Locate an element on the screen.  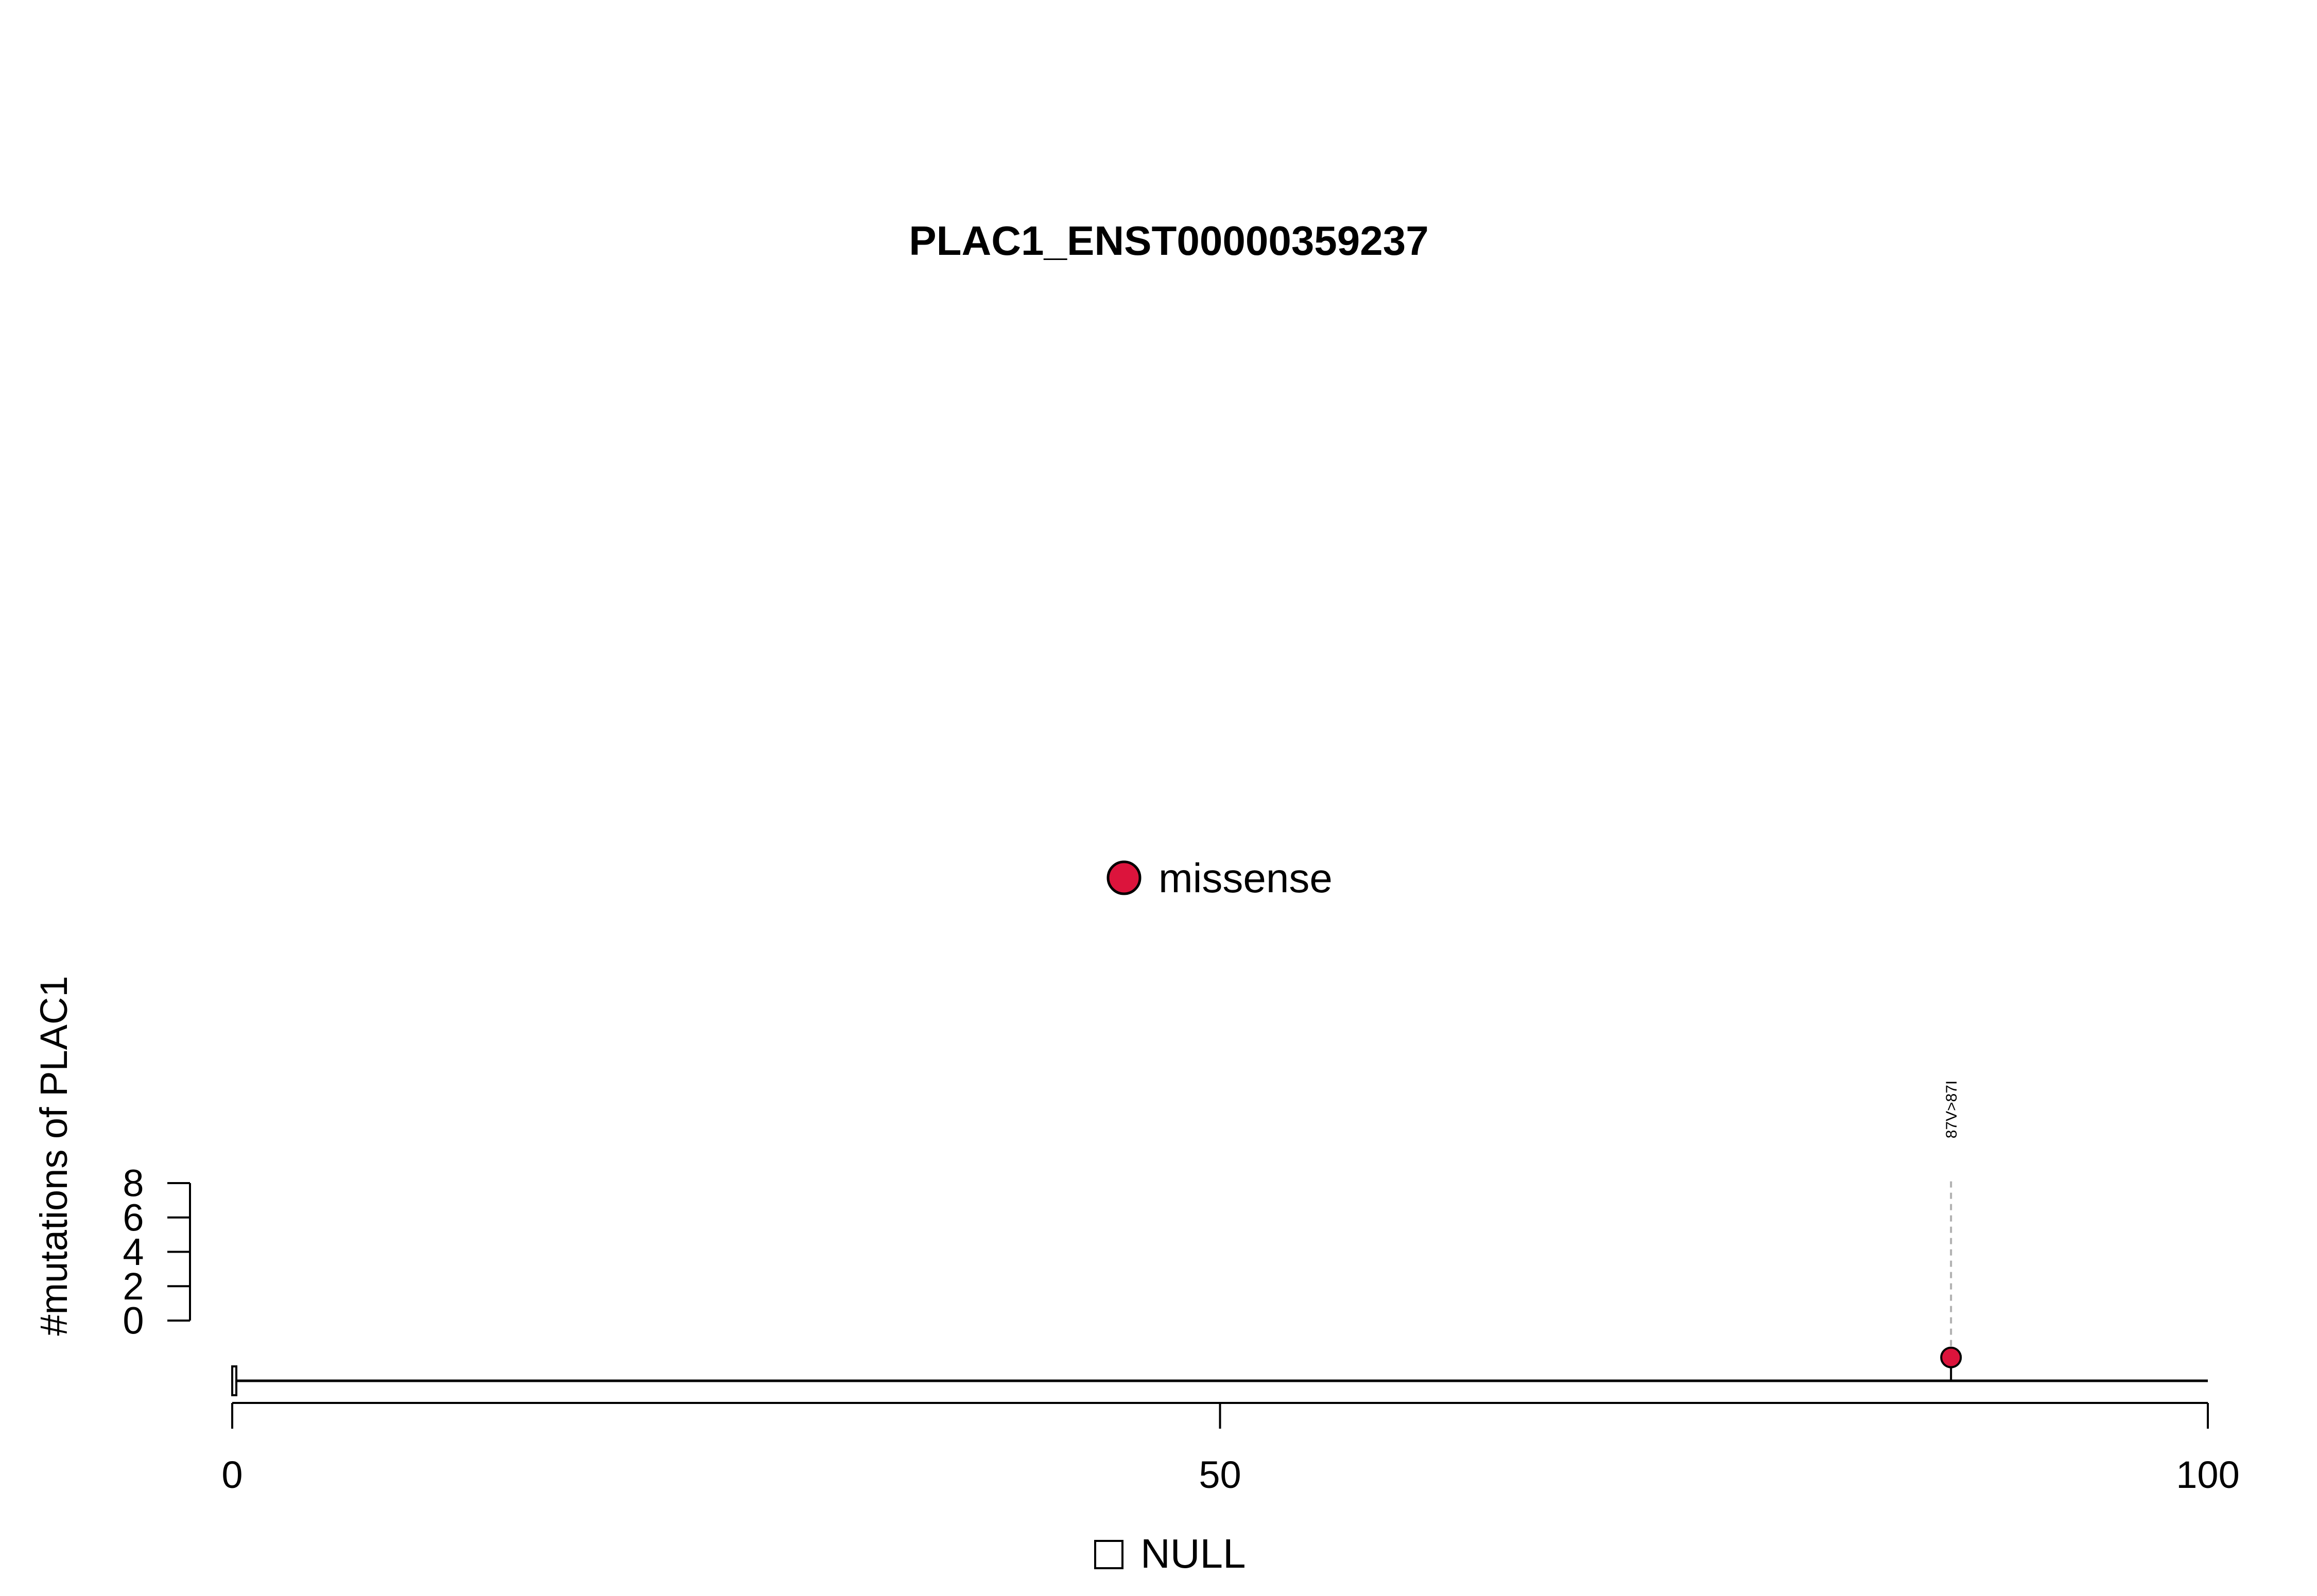
legend-swatch-missense is located at coordinates (1124, 878).